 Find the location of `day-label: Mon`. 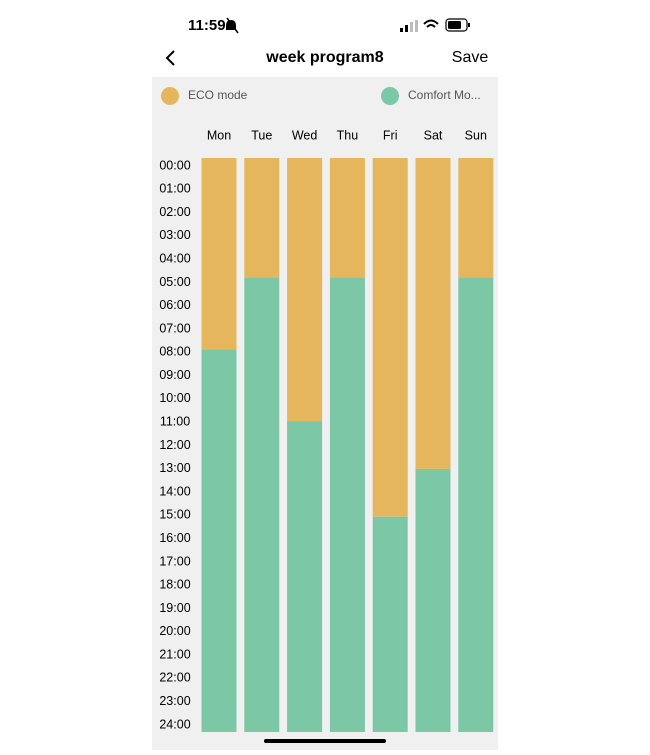

day-label: Mon is located at coordinates (219, 135).